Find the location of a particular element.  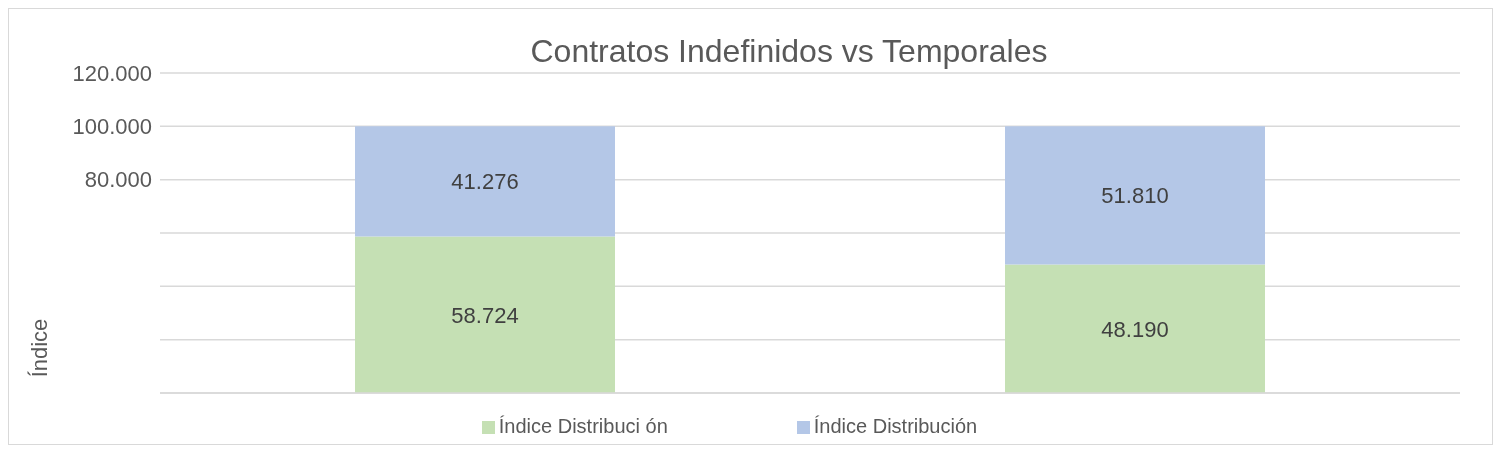

data-label: 51.810 is located at coordinates (1135, 195).